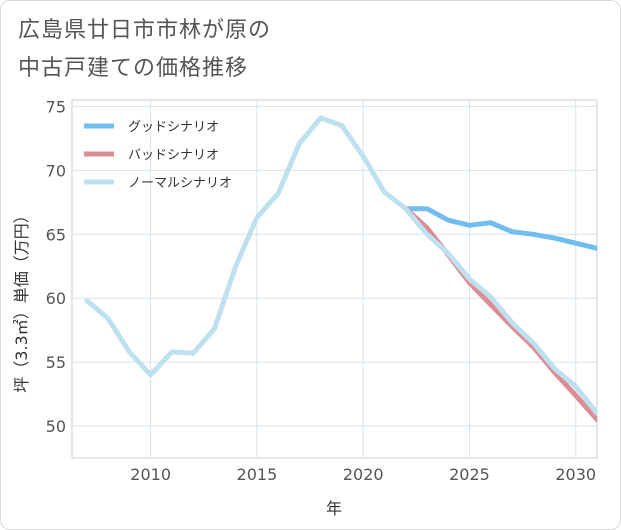 The width and height of the screenshot is (621, 530). I want to click on y-axis-ticks: 50 55 60 65 70 75, so click(56, 266).